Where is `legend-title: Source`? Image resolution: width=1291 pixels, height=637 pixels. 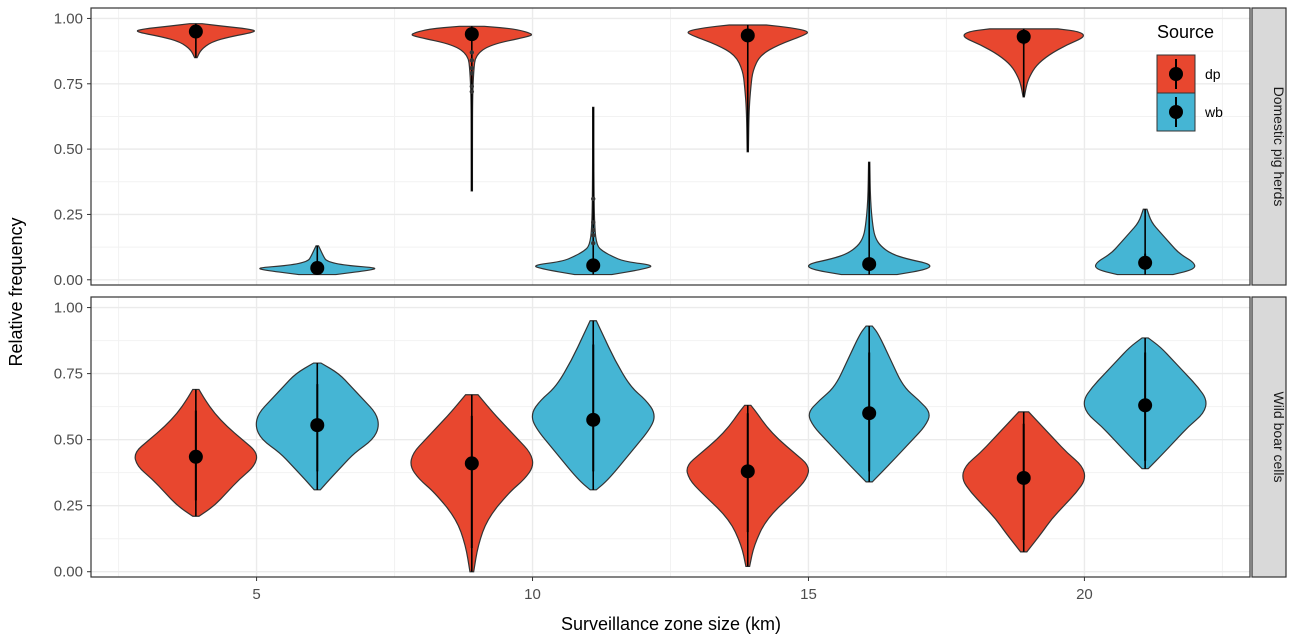
legend-title: Source is located at coordinates (1185, 32).